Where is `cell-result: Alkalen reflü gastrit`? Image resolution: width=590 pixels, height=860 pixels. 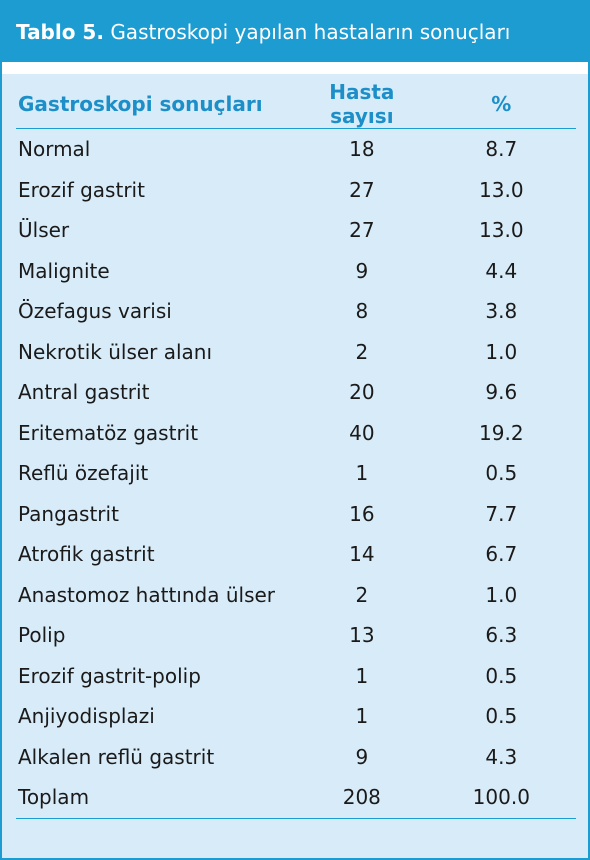
cell-result: Alkalen reflü gastrit is located at coordinates (116, 756).